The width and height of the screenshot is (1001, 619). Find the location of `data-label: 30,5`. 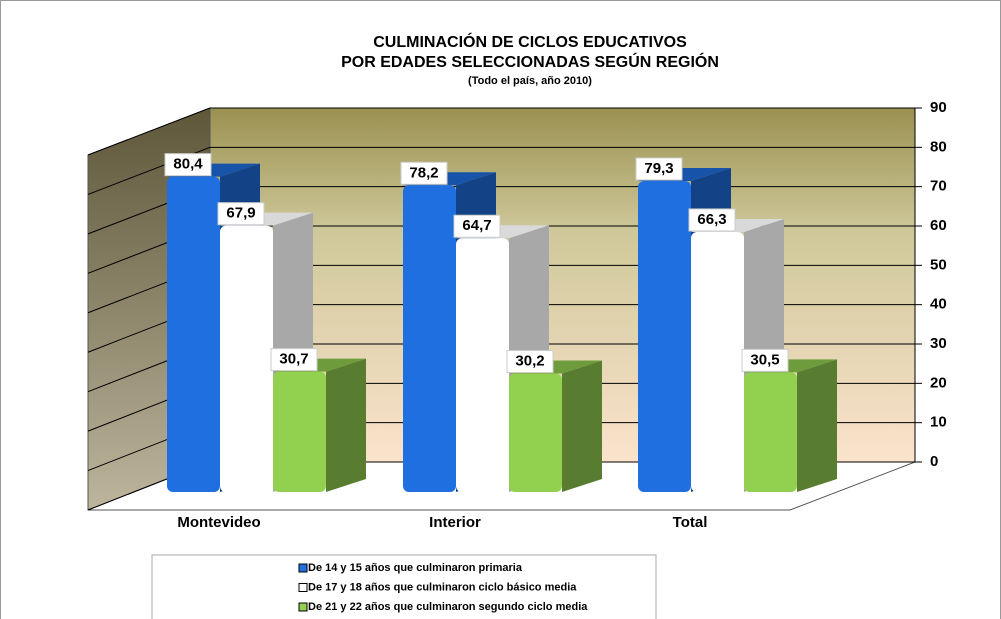

data-label: 30,5 is located at coordinates (764, 359).